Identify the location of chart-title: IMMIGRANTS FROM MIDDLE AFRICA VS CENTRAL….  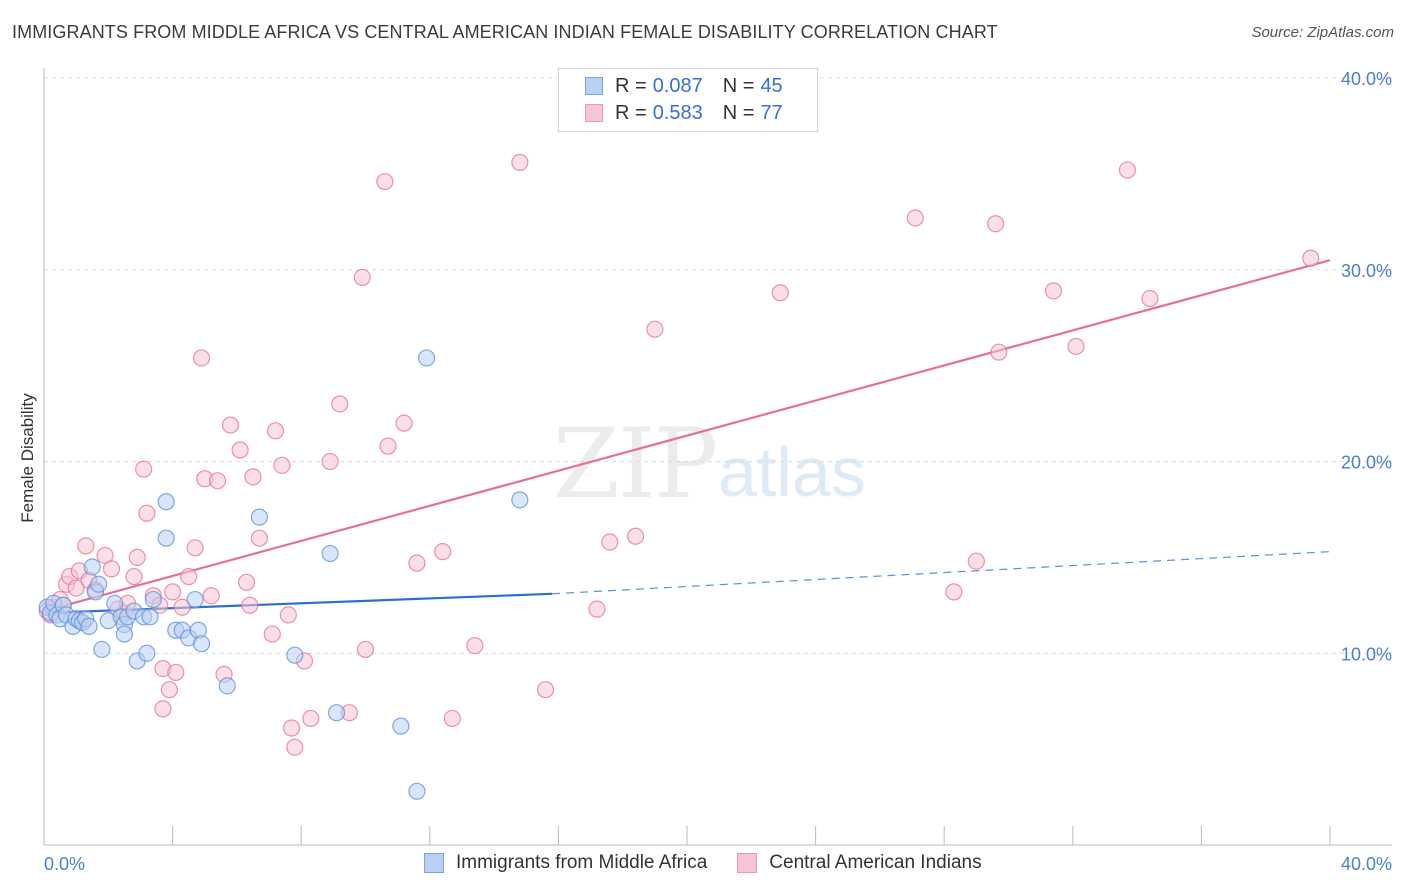
(505, 32).